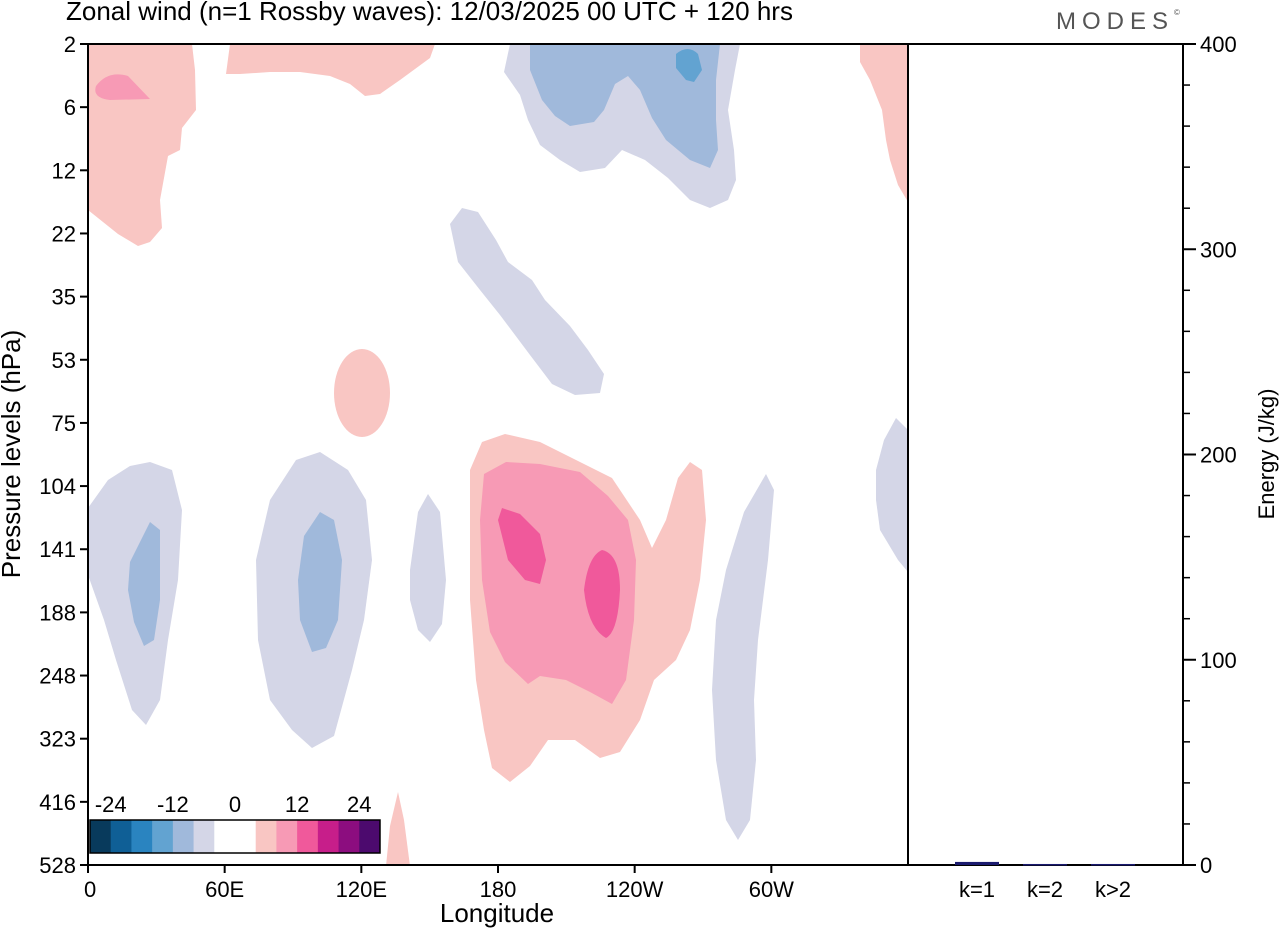 The height and width of the screenshot is (930, 1280). I want to click on colorbar-label: 0, so click(235, 804).